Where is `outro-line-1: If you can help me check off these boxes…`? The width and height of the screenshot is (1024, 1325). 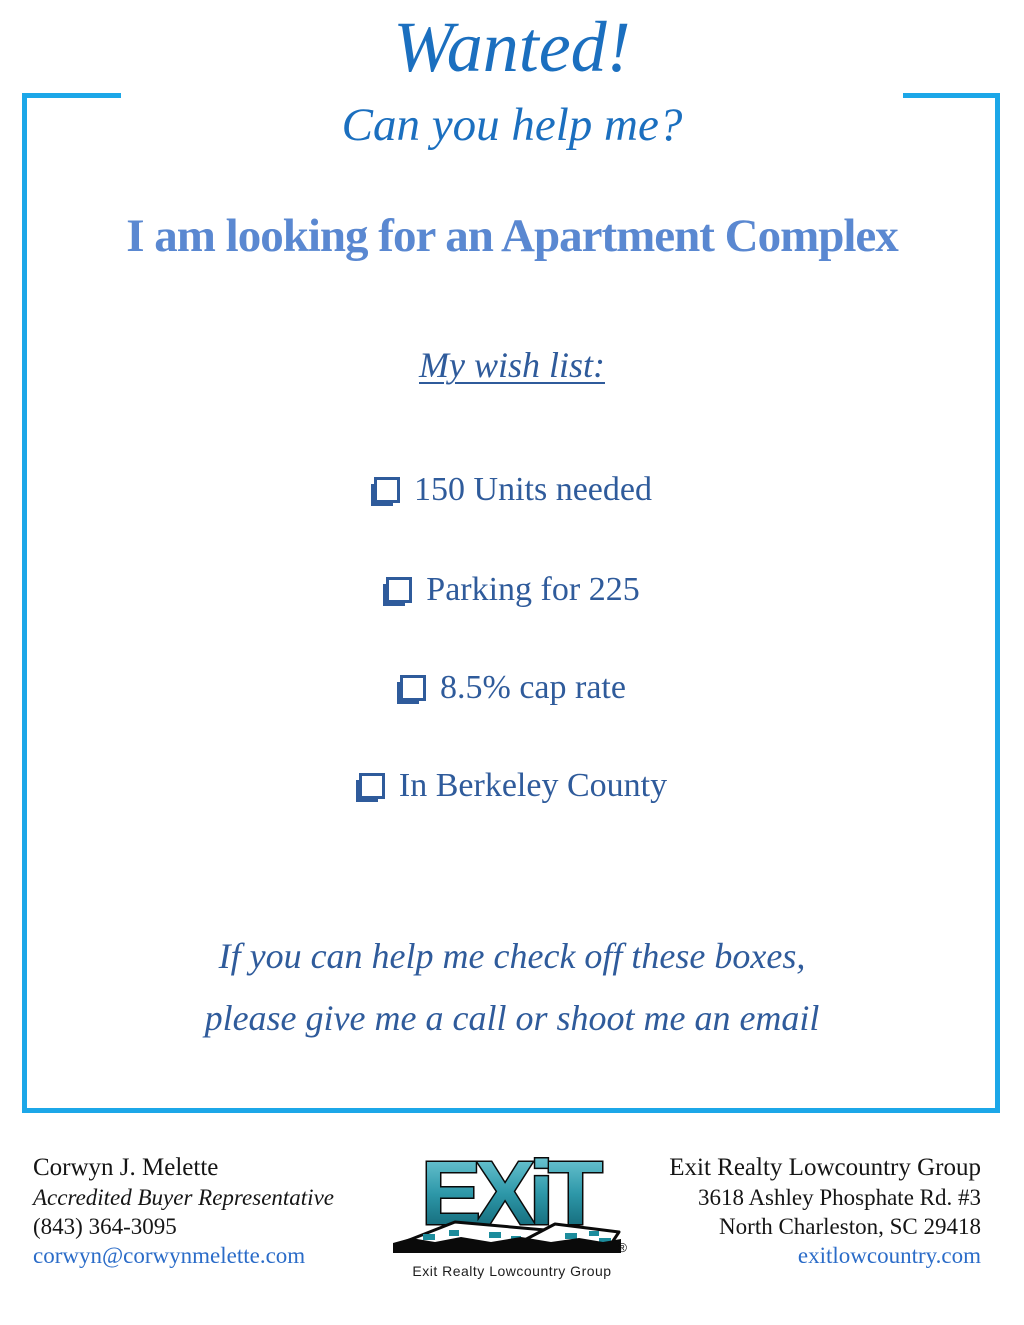 outro-line-1: If you can help me check off these boxes… is located at coordinates (512, 956).